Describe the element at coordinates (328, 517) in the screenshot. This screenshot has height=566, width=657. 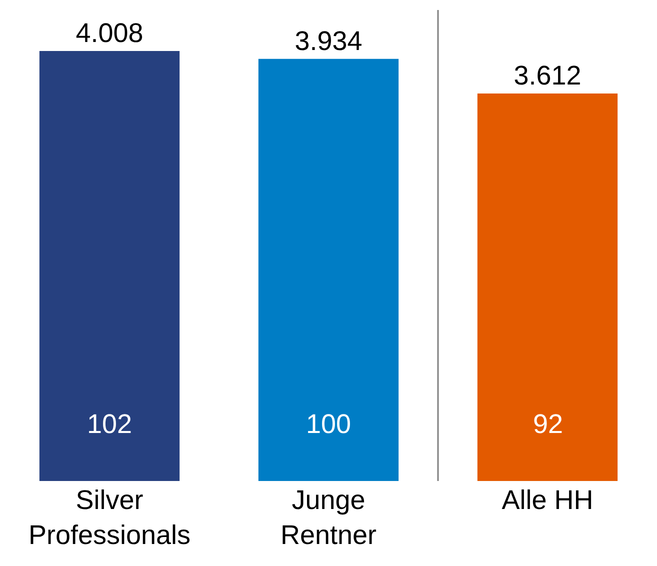
I see `x-tick-label: Junge Rentner` at that location.